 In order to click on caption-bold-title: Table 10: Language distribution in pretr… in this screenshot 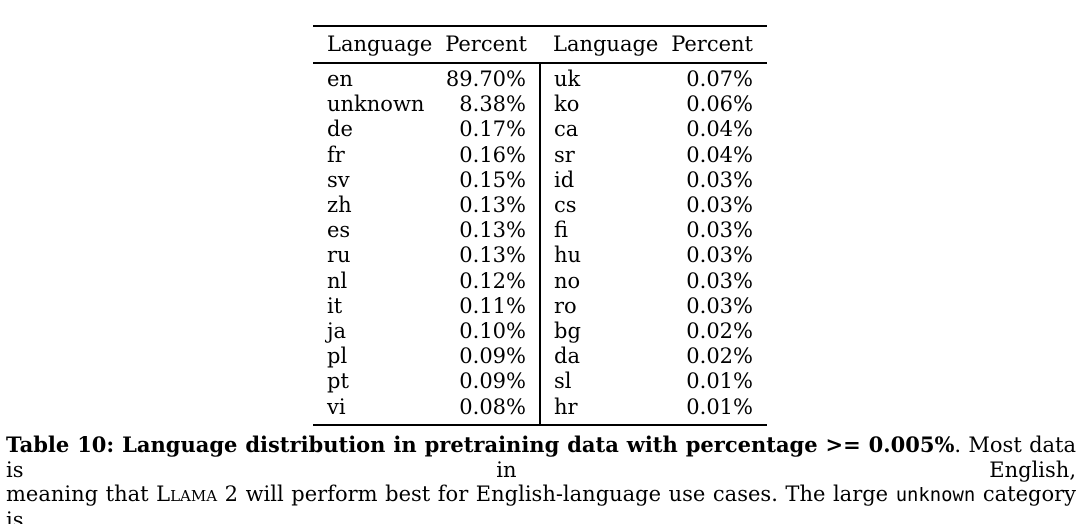, I will do `click(480, 444)`.